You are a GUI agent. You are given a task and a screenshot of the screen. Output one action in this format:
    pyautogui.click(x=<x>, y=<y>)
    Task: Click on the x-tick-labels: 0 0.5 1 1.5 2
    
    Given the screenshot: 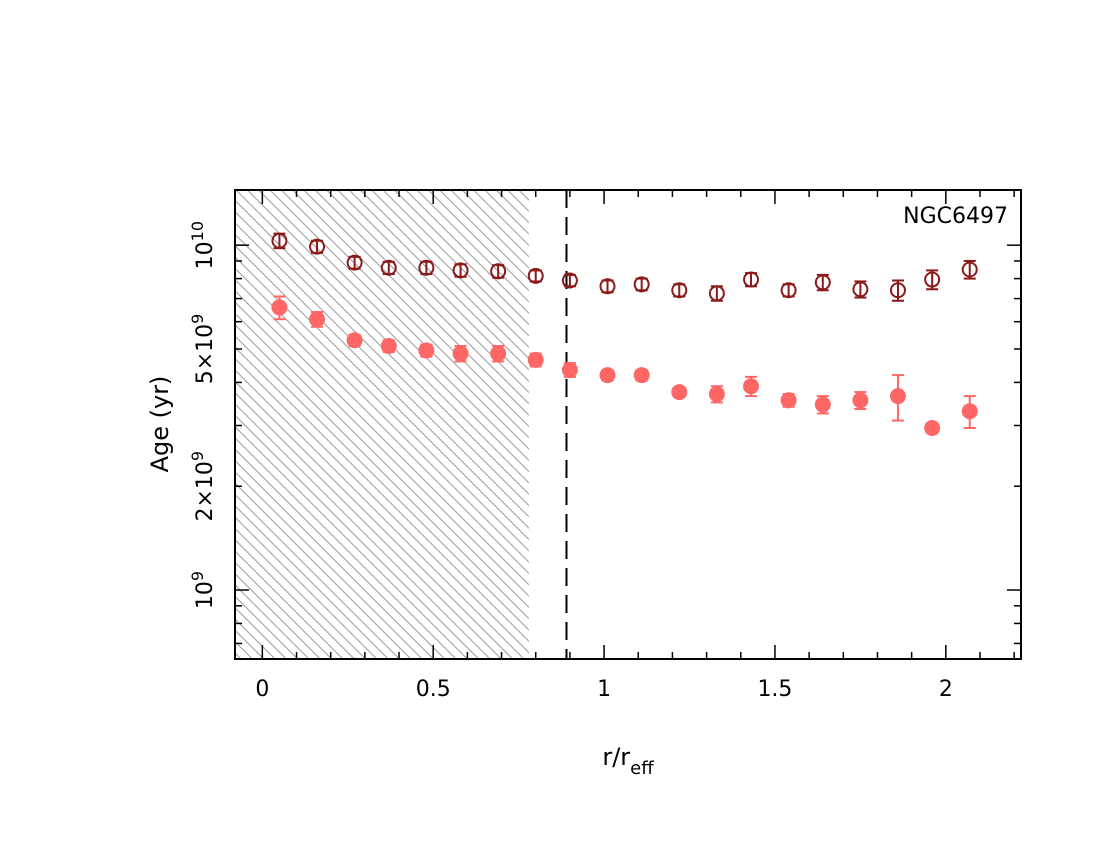 What is the action you would take?
    pyautogui.click(x=603, y=689)
    